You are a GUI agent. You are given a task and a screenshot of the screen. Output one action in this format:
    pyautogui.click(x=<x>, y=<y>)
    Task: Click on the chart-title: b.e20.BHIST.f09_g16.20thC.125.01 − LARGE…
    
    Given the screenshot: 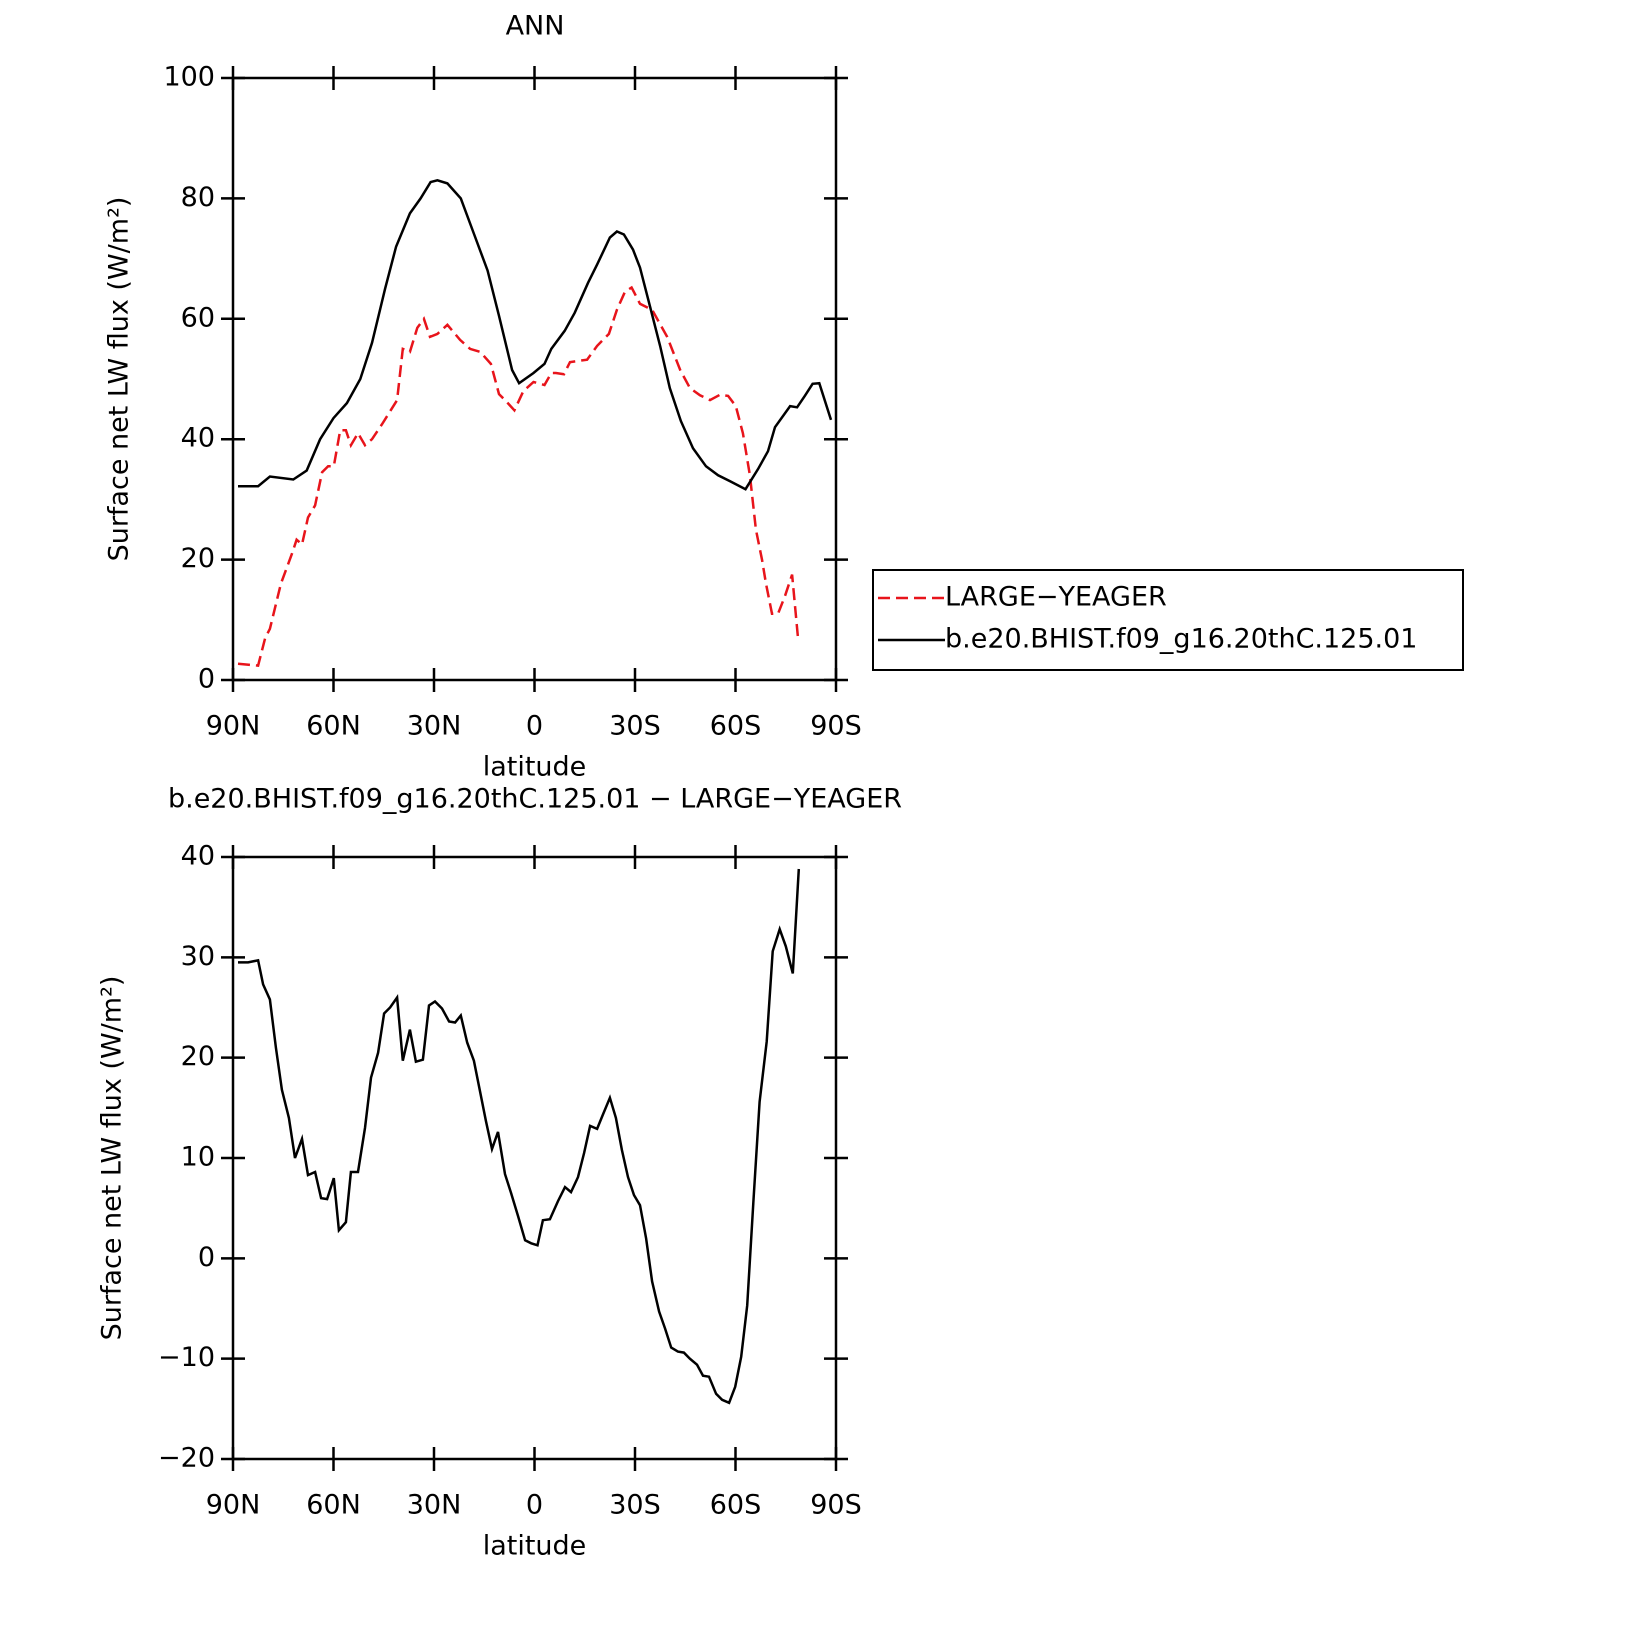 What is the action you would take?
    pyautogui.click(x=535, y=799)
    